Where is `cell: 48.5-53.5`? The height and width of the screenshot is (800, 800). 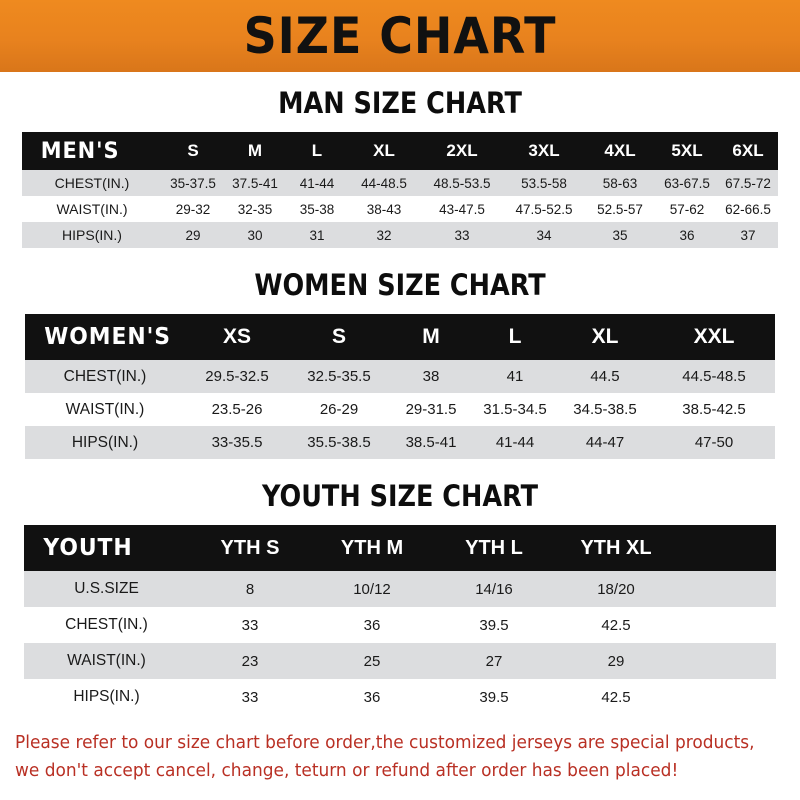
cell: 48.5-53.5 is located at coordinates (462, 183).